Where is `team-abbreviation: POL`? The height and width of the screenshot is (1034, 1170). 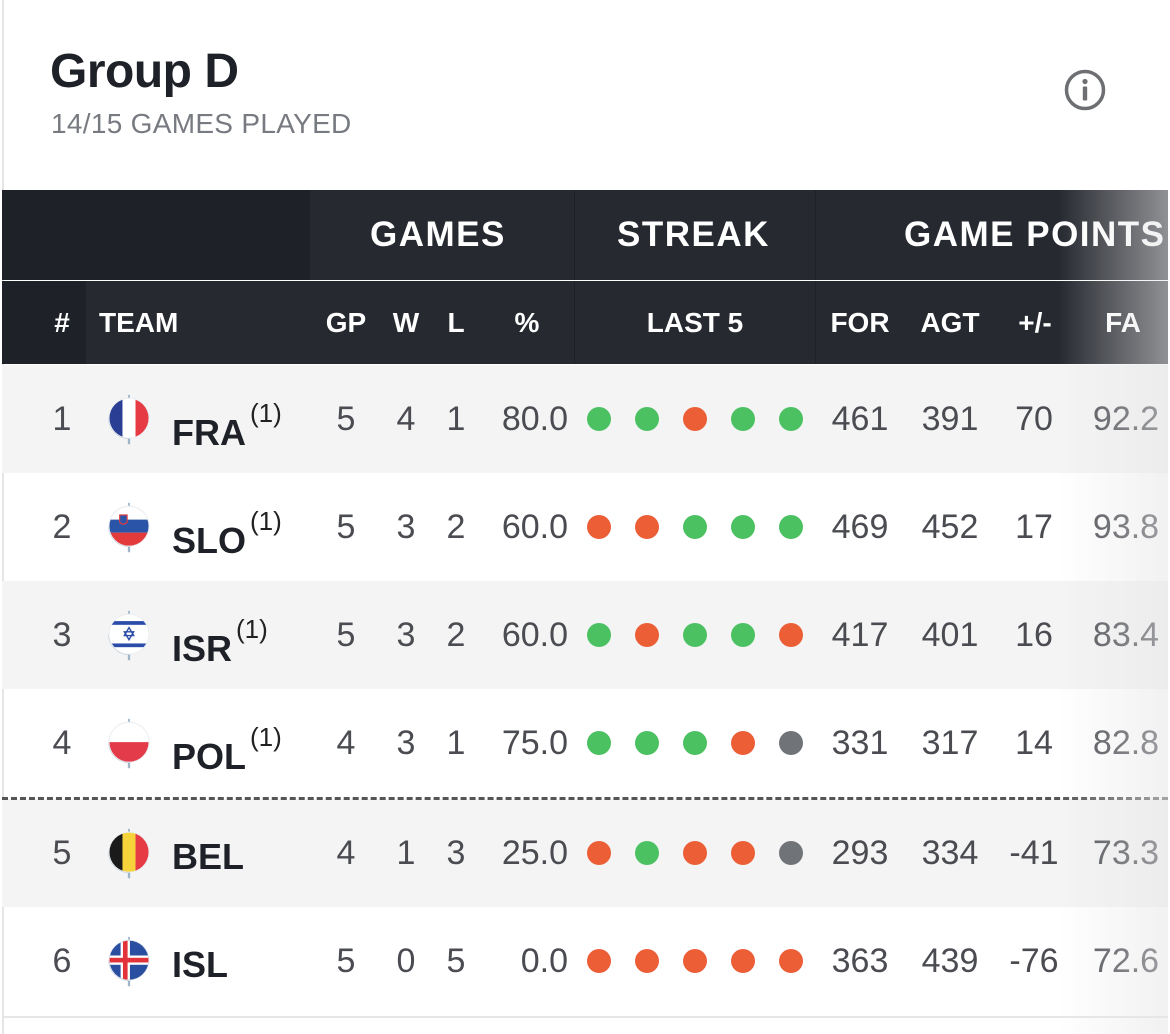
team-abbreviation: POL is located at coordinates (209, 756).